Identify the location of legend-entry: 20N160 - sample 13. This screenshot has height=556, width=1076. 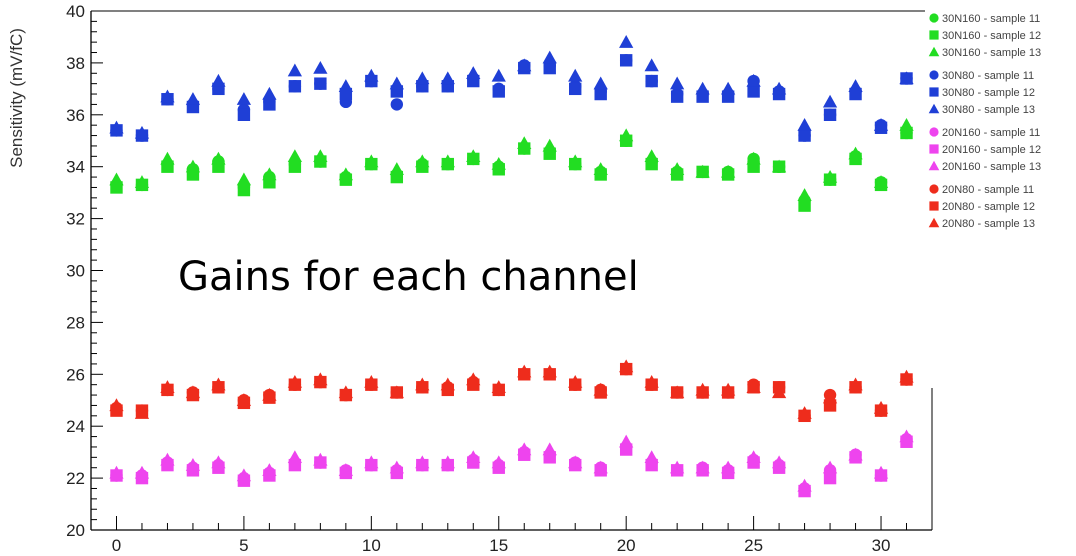
(991, 167).